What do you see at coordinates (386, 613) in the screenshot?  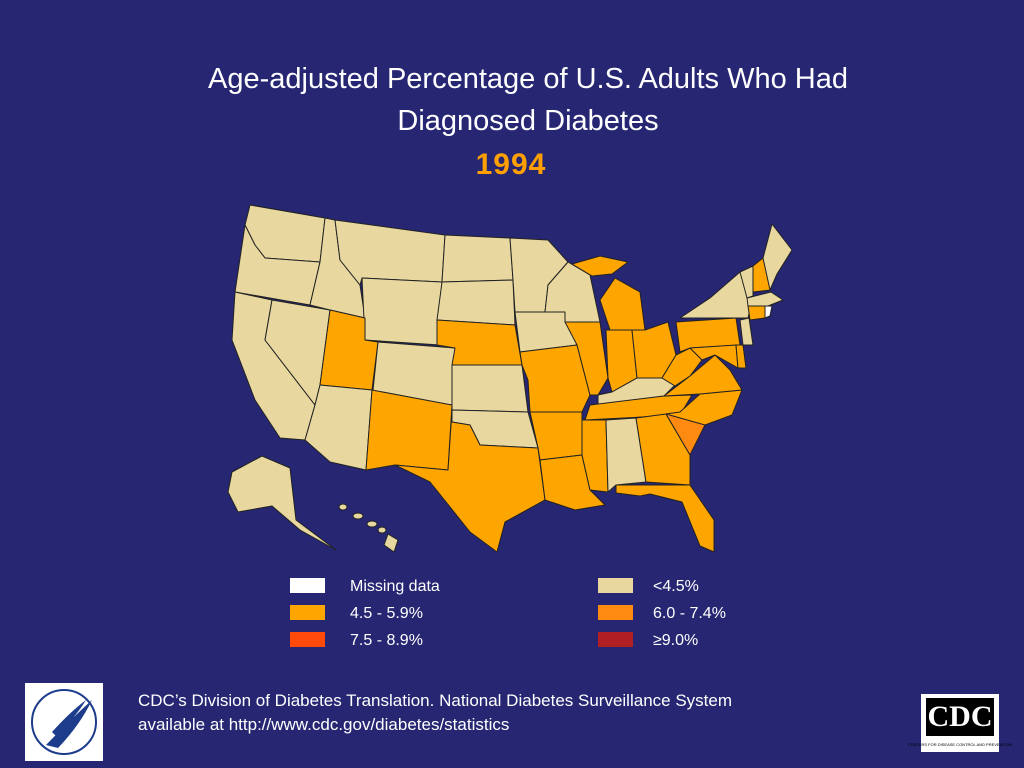 I see `legend-label: 4.5 - 5.9%` at bounding box center [386, 613].